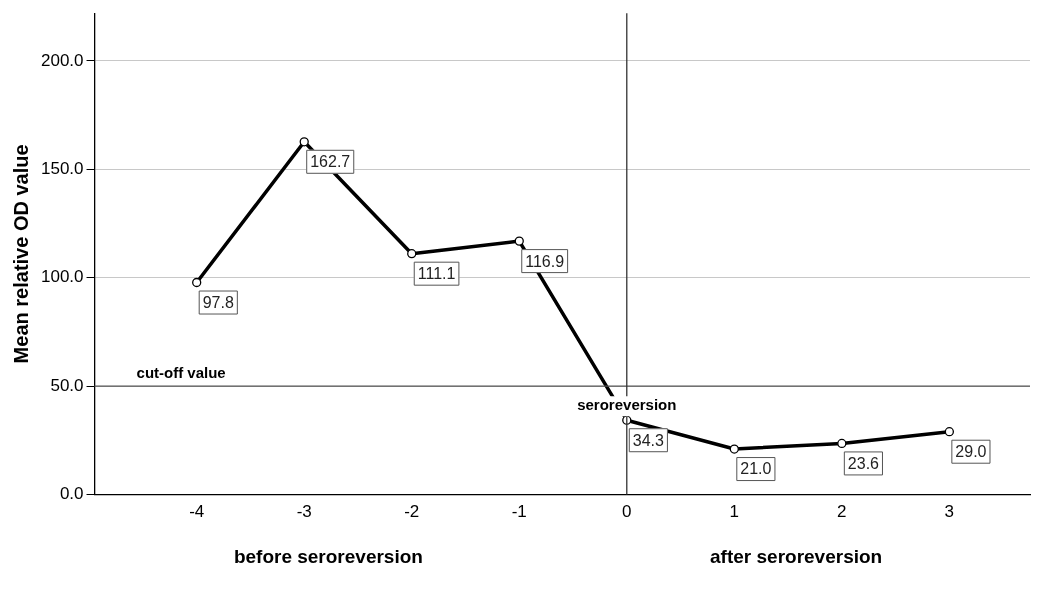 Image resolution: width=1042 pixels, height=599 pixels. Describe the element at coordinates (734, 512) in the screenshot. I see `x-tick-label: 1` at that location.